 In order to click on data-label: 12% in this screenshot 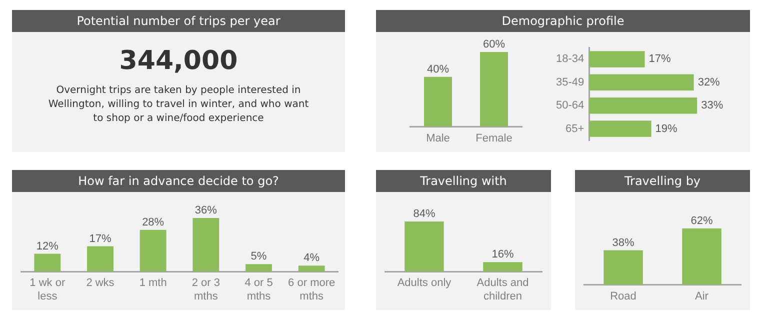, I will do `click(47, 246)`.